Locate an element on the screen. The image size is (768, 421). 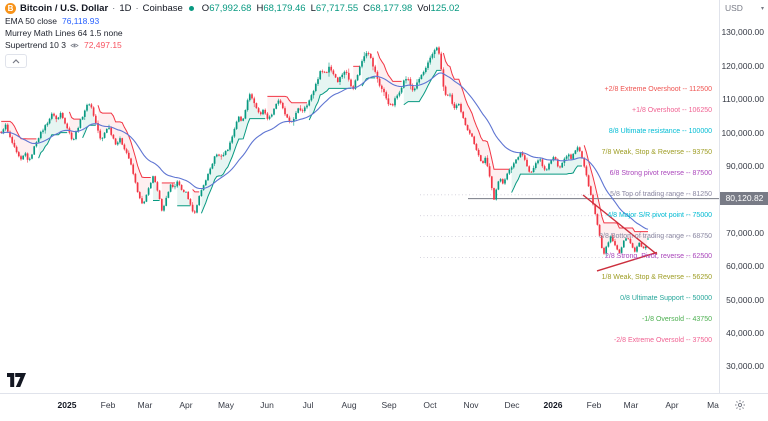
ohlc-label: H is located at coordinates (260, 8).